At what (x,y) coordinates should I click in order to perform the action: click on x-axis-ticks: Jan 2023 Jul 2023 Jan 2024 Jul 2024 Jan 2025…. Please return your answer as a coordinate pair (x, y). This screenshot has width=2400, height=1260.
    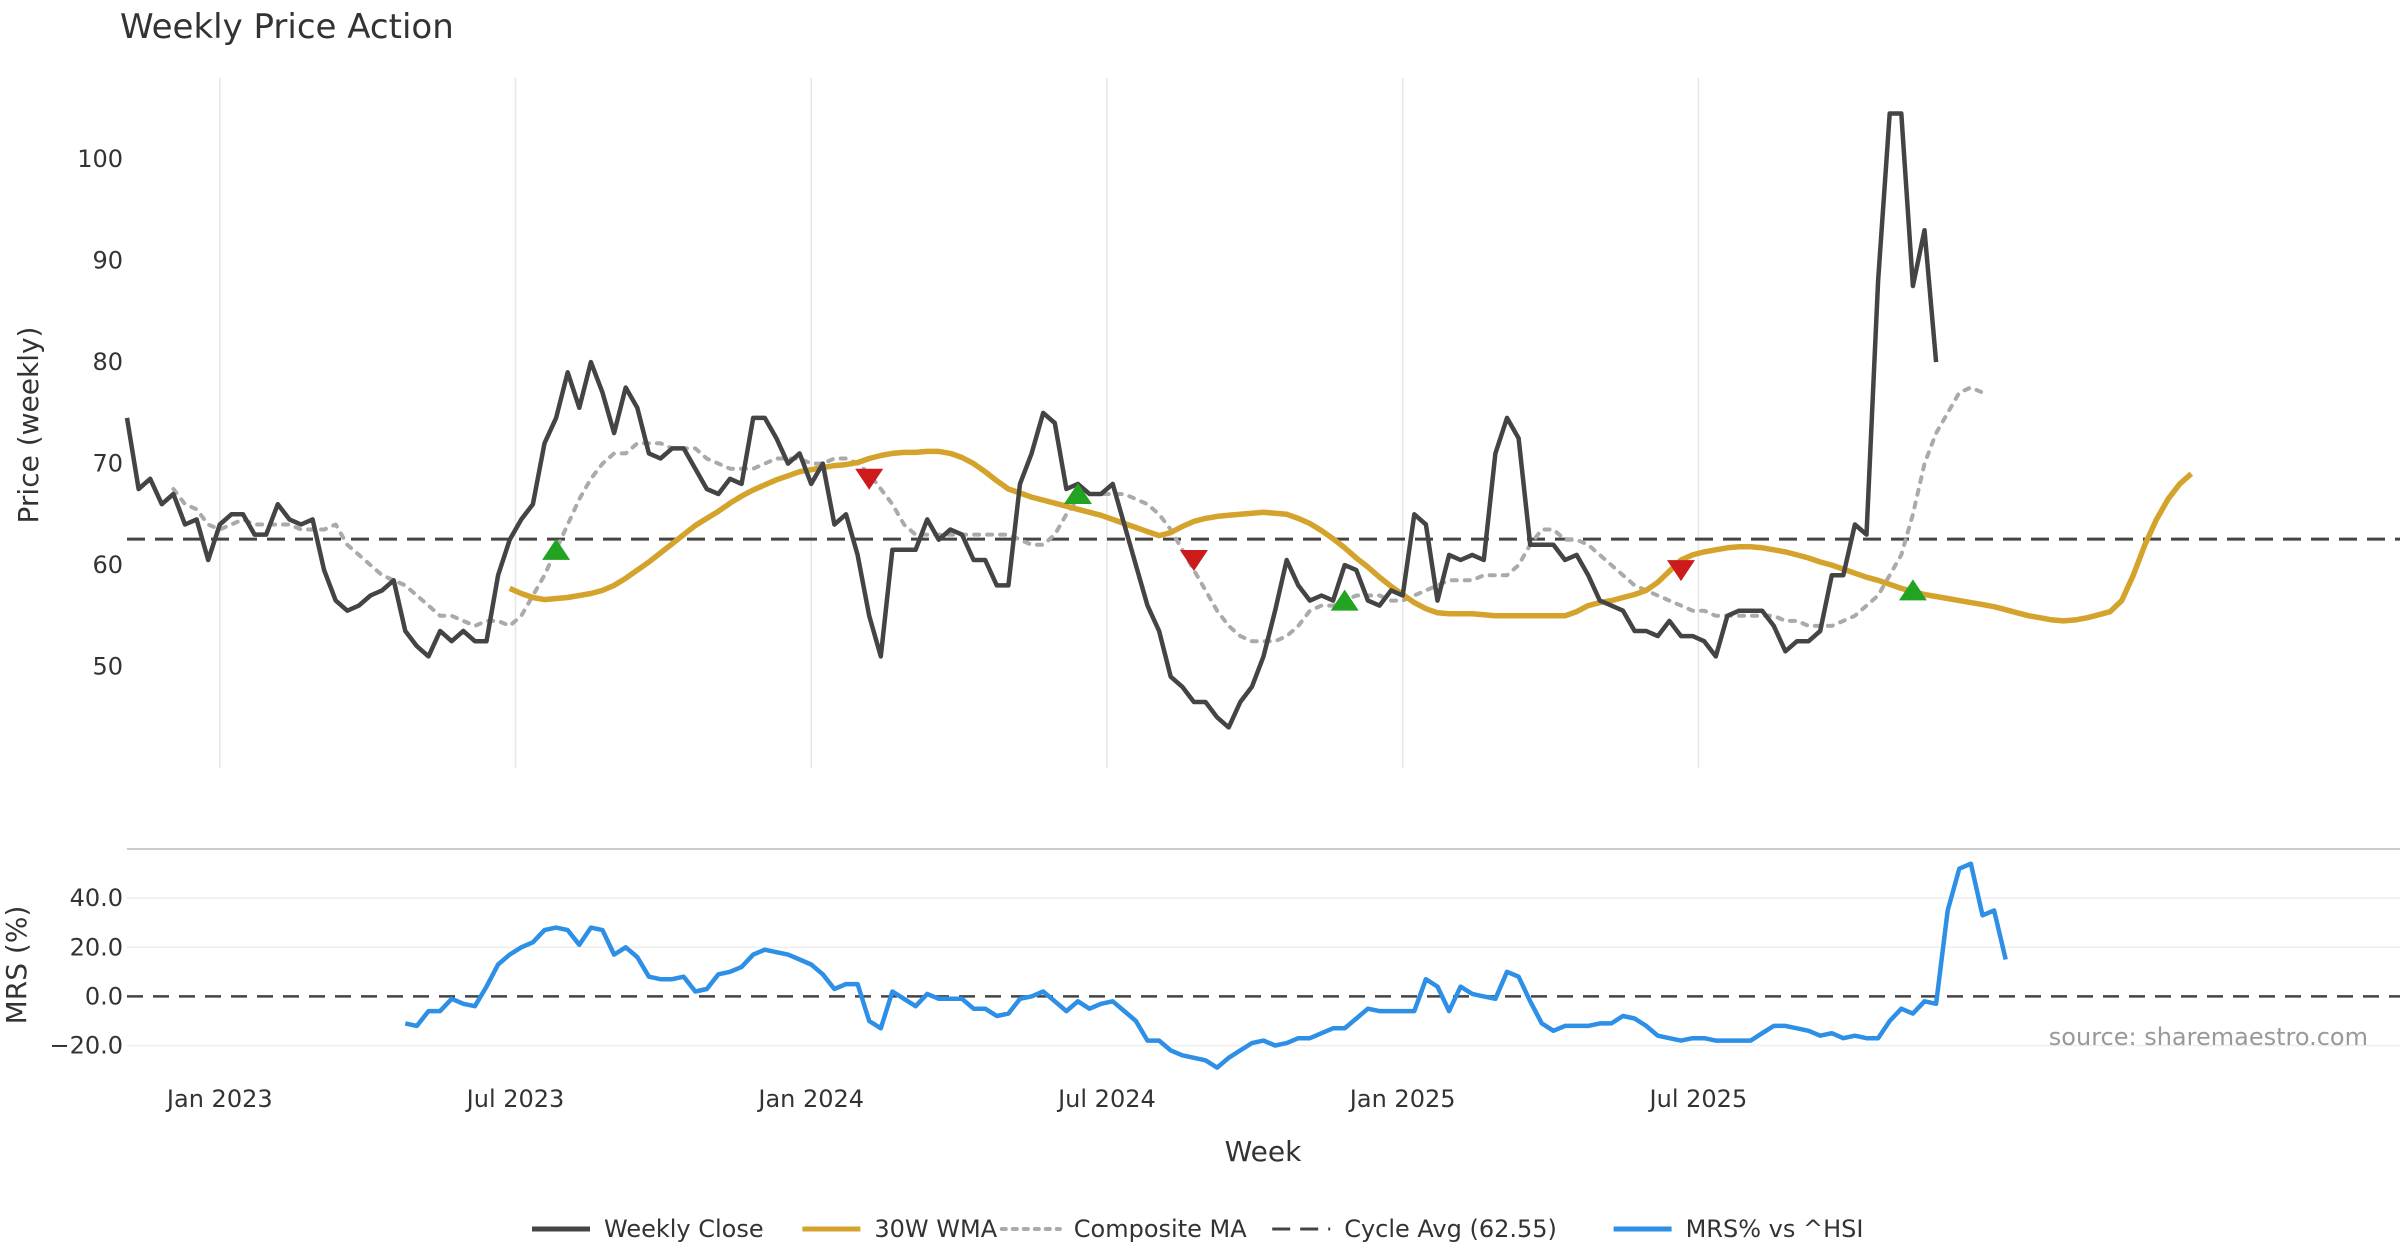
    Looking at the image, I should click on (956, 1099).